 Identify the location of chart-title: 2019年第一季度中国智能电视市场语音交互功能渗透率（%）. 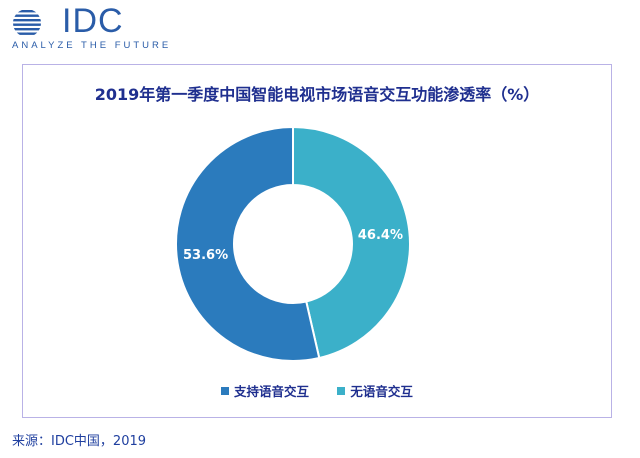
(317, 94).